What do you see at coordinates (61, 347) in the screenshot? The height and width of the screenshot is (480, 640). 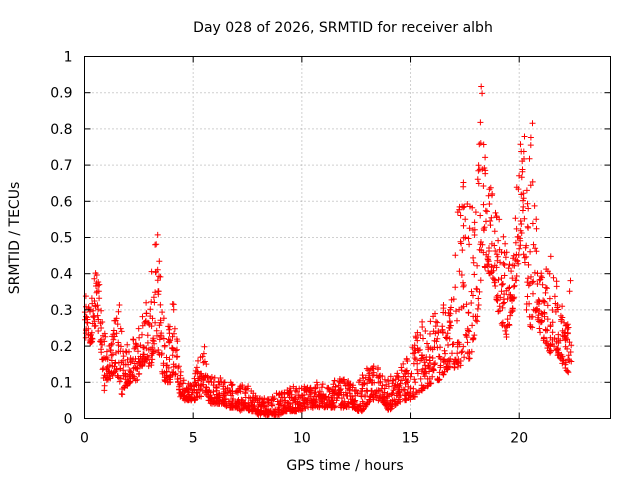 I see `y-tick-label: 0.2` at bounding box center [61, 347].